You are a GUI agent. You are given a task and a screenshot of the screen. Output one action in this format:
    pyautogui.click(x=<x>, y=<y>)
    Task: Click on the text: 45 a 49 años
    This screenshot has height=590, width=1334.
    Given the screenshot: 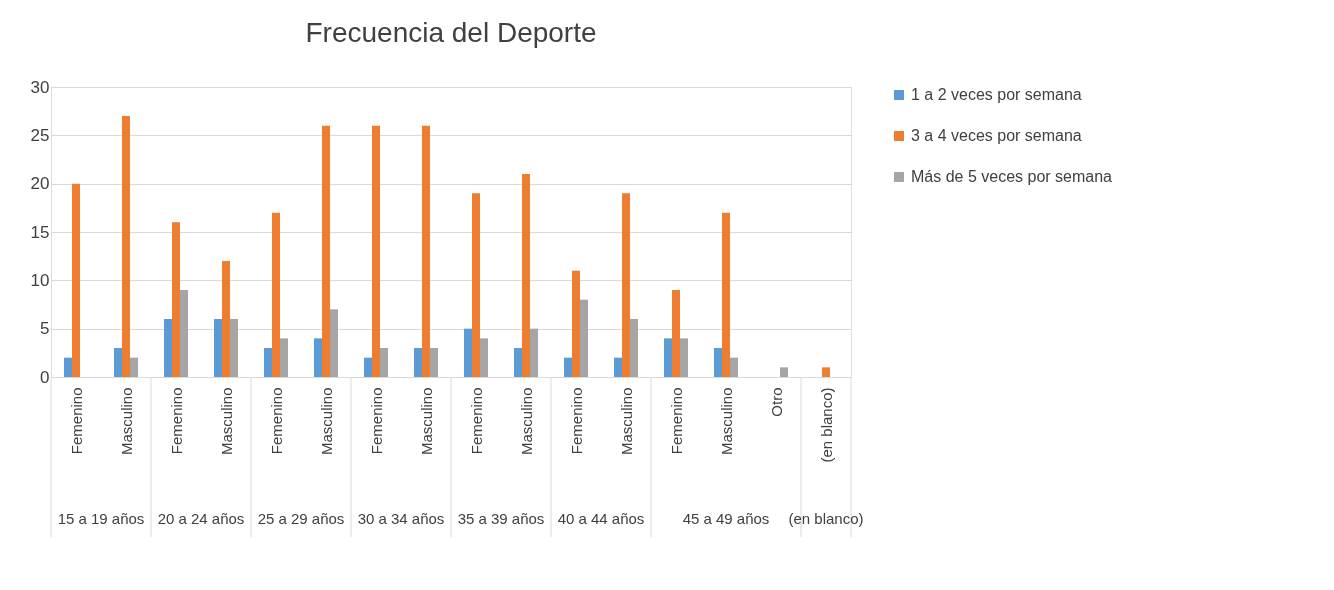 What is the action you would take?
    pyautogui.click(x=726, y=518)
    